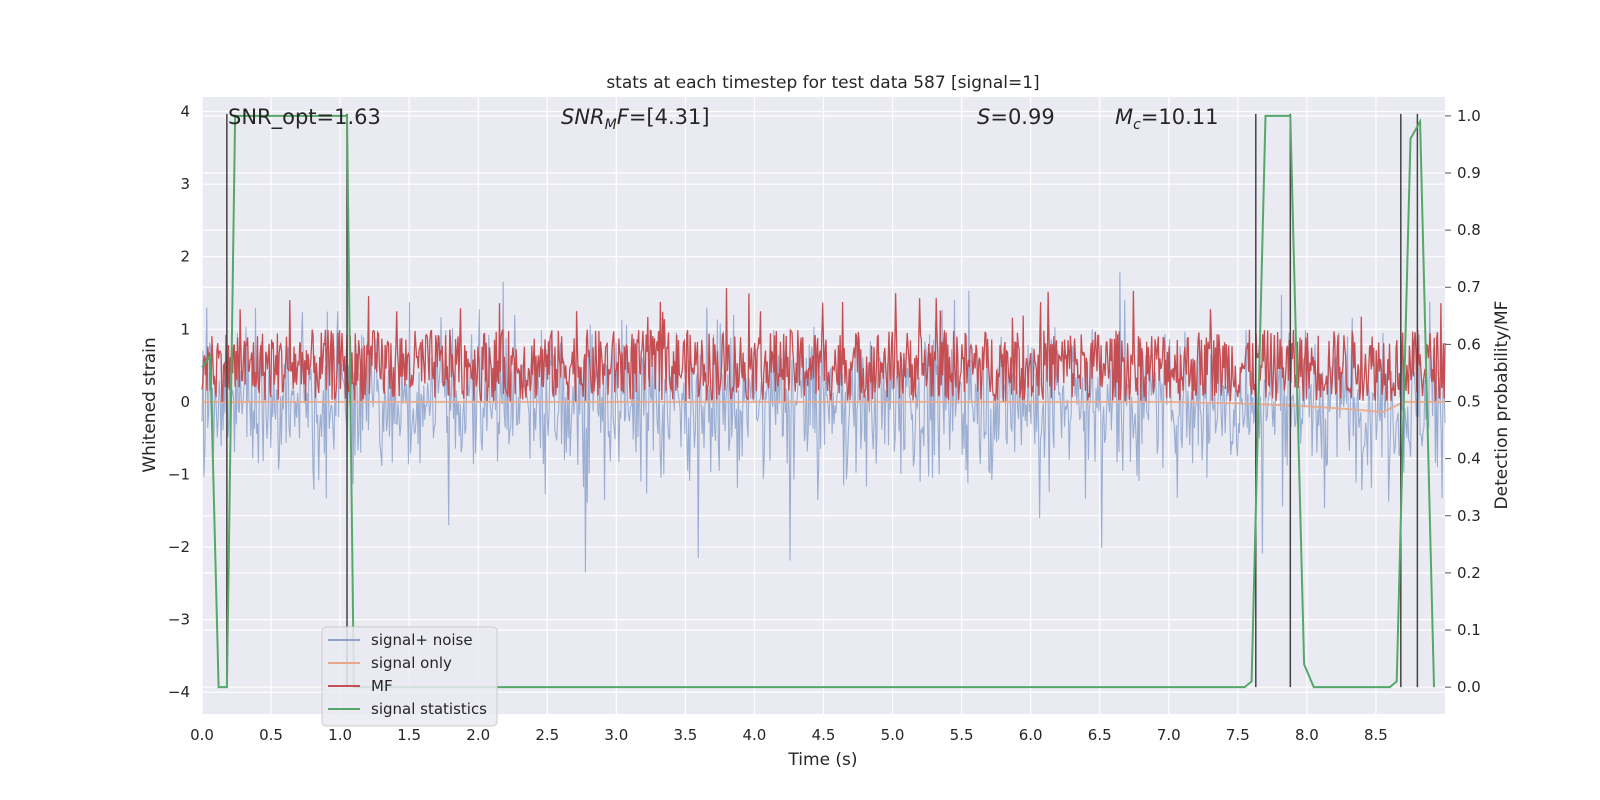 This screenshot has height=800, width=1600. What do you see at coordinates (616, 735) in the screenshot?
I see `x-tick-label: 3.0` at bounding box center [616, 735].